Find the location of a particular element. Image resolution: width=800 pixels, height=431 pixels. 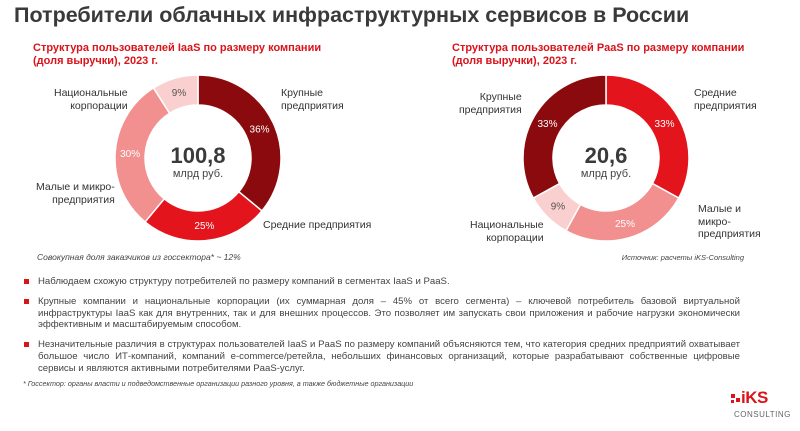

source-note: Источник: расчеты iKS-Consulting is located at coordinates (682, 257).